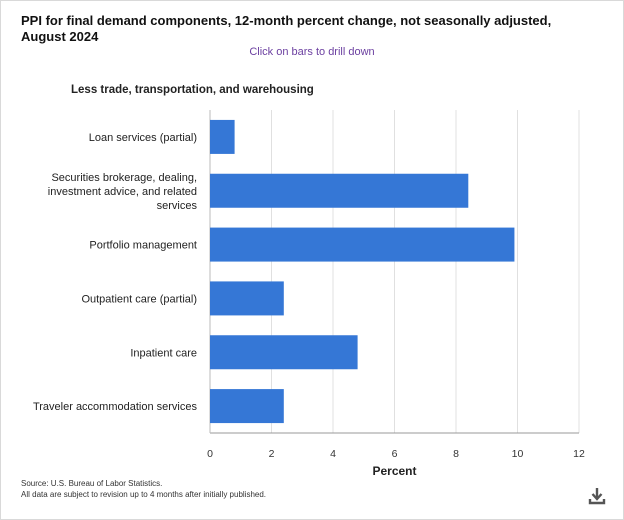 This screenshot has width=624, height=520. I want to click on x-tick-label: 8, so click(456, 454).